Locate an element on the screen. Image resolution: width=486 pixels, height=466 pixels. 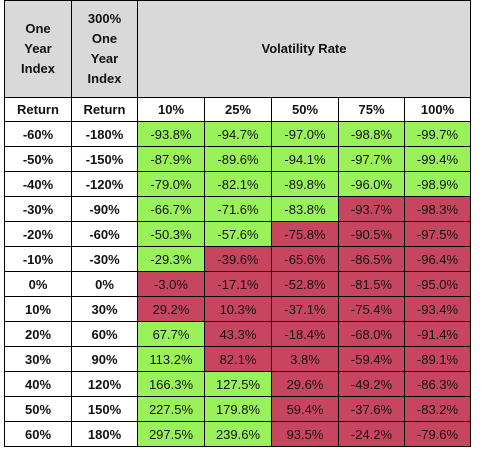
levered-return-cell: -30% is located at coordinates (104, 259).